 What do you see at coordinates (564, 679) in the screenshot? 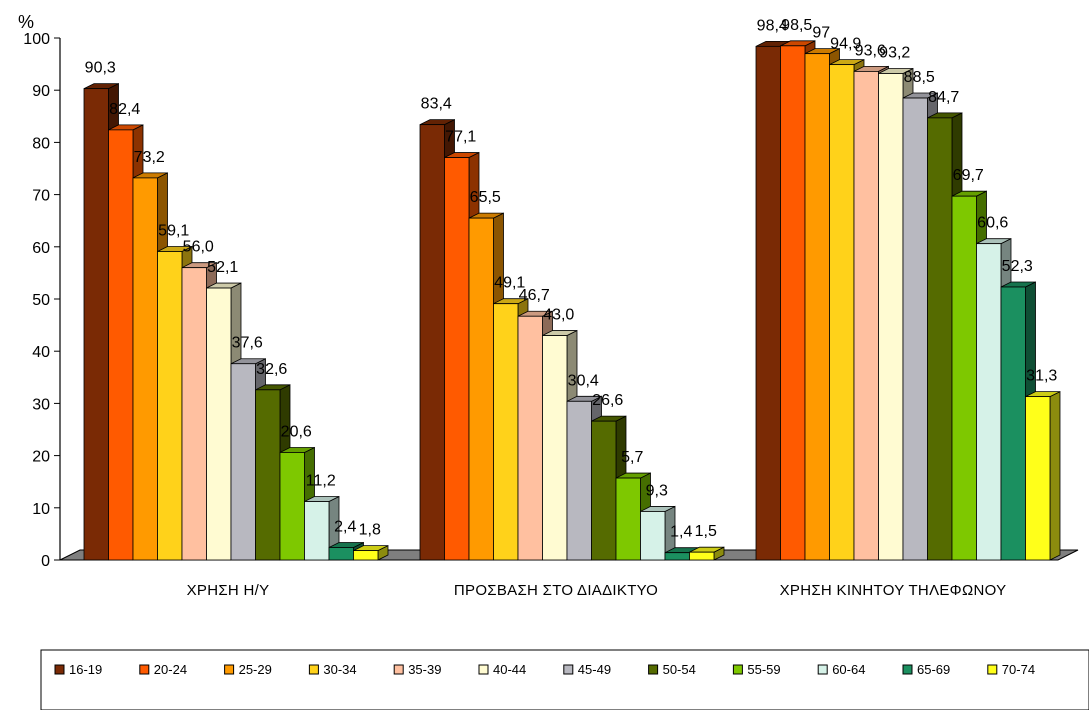
I see `legend-box` at bounding box center [564, 679].